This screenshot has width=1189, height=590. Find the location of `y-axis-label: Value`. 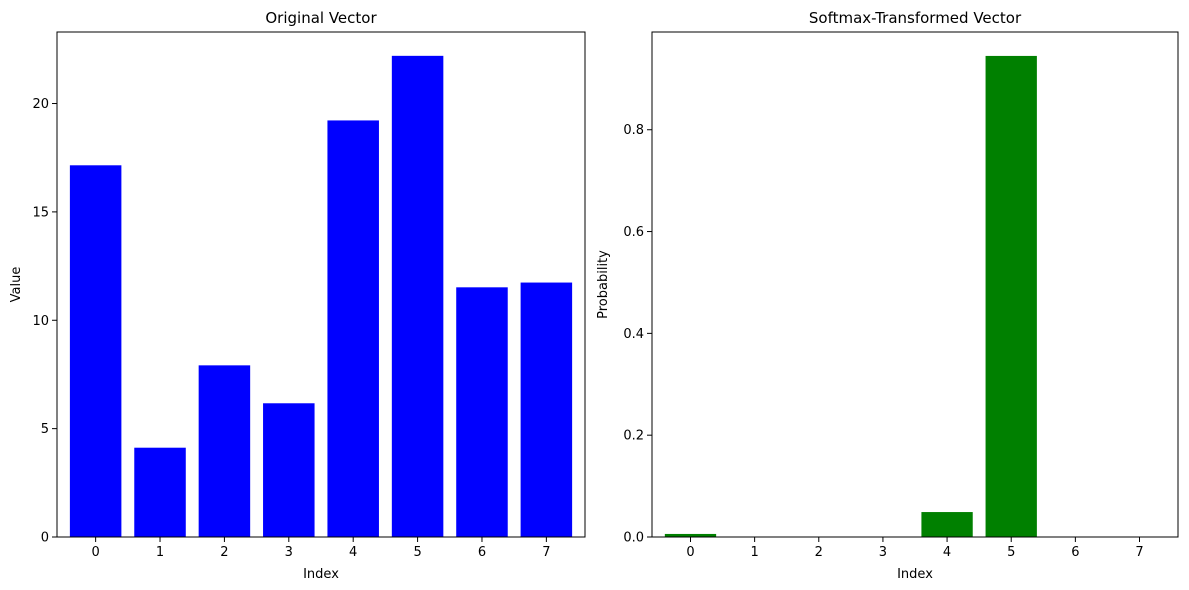

y-axis-label: Value is located at coordinates (16, 285).